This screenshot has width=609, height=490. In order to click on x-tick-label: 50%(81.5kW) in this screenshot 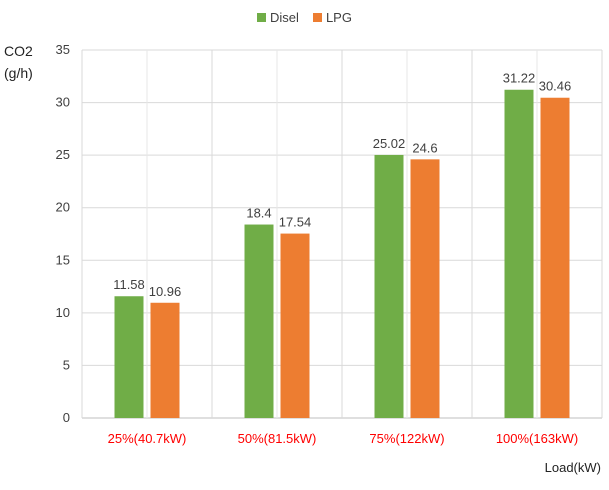, I will do `click(277, 438)`.